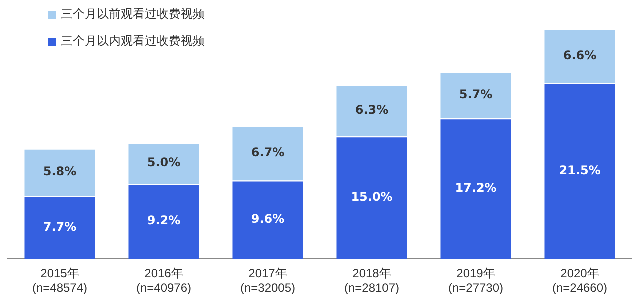 The image size is (640, 299). Describe the element at coordinates (268, 281) in the screenshot. I see `x-tick-label: 2017年 (n=32005)` at that location.